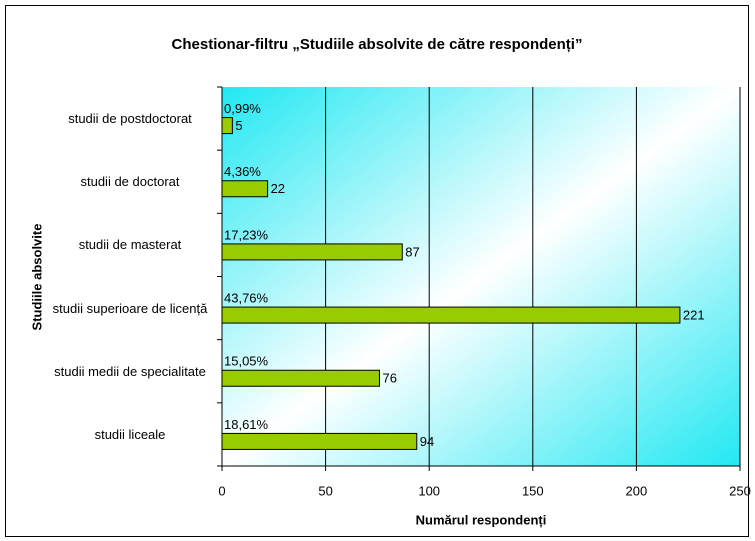  What do you see at coordinates (242, 108) in the screenshot?
I see `share-label: 0,99%` at bounding box center [242, 108].